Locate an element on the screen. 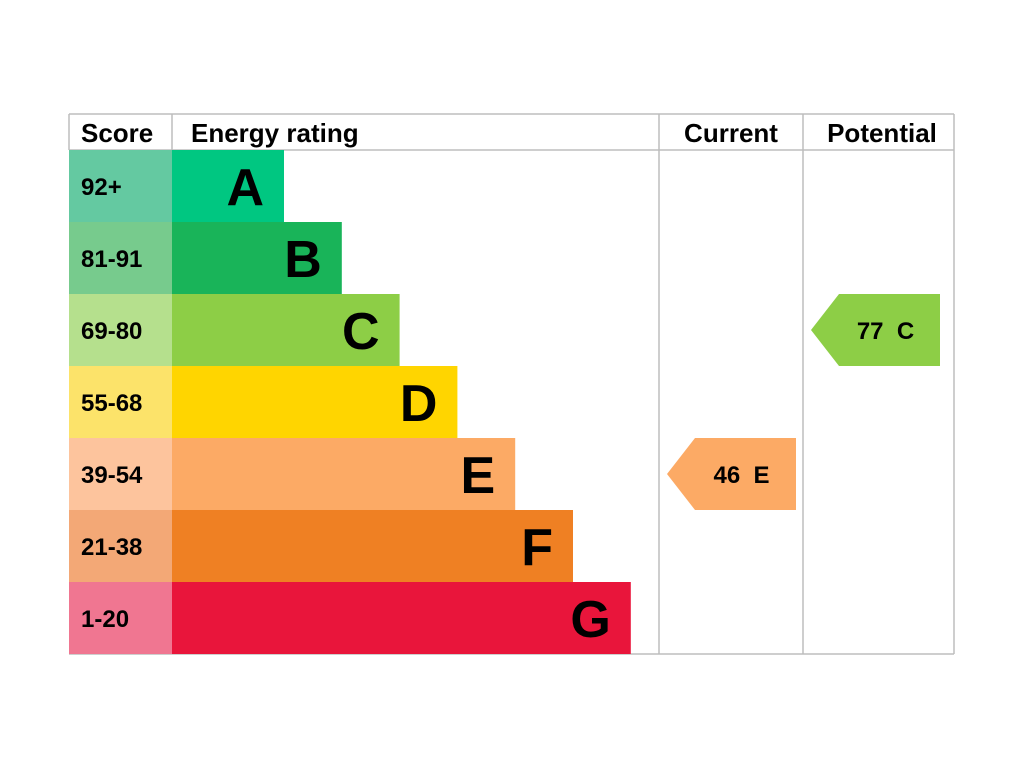 The width and height of the screenshot is (1024, 768). band-bar-d is located at coordinates (315, 402).